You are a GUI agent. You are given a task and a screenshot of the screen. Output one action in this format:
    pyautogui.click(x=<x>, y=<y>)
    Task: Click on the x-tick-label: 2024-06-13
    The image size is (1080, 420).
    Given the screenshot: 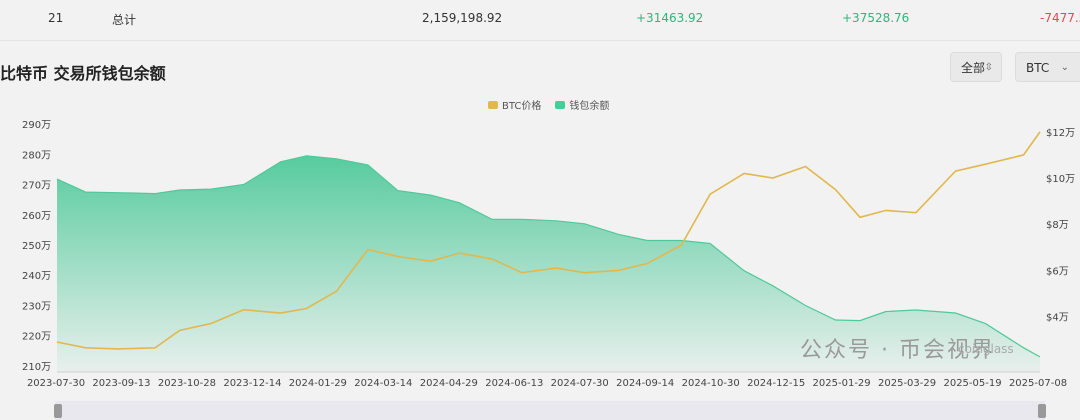 What is the action you would take?
    pyautogui.click(x=514, y=383)
    